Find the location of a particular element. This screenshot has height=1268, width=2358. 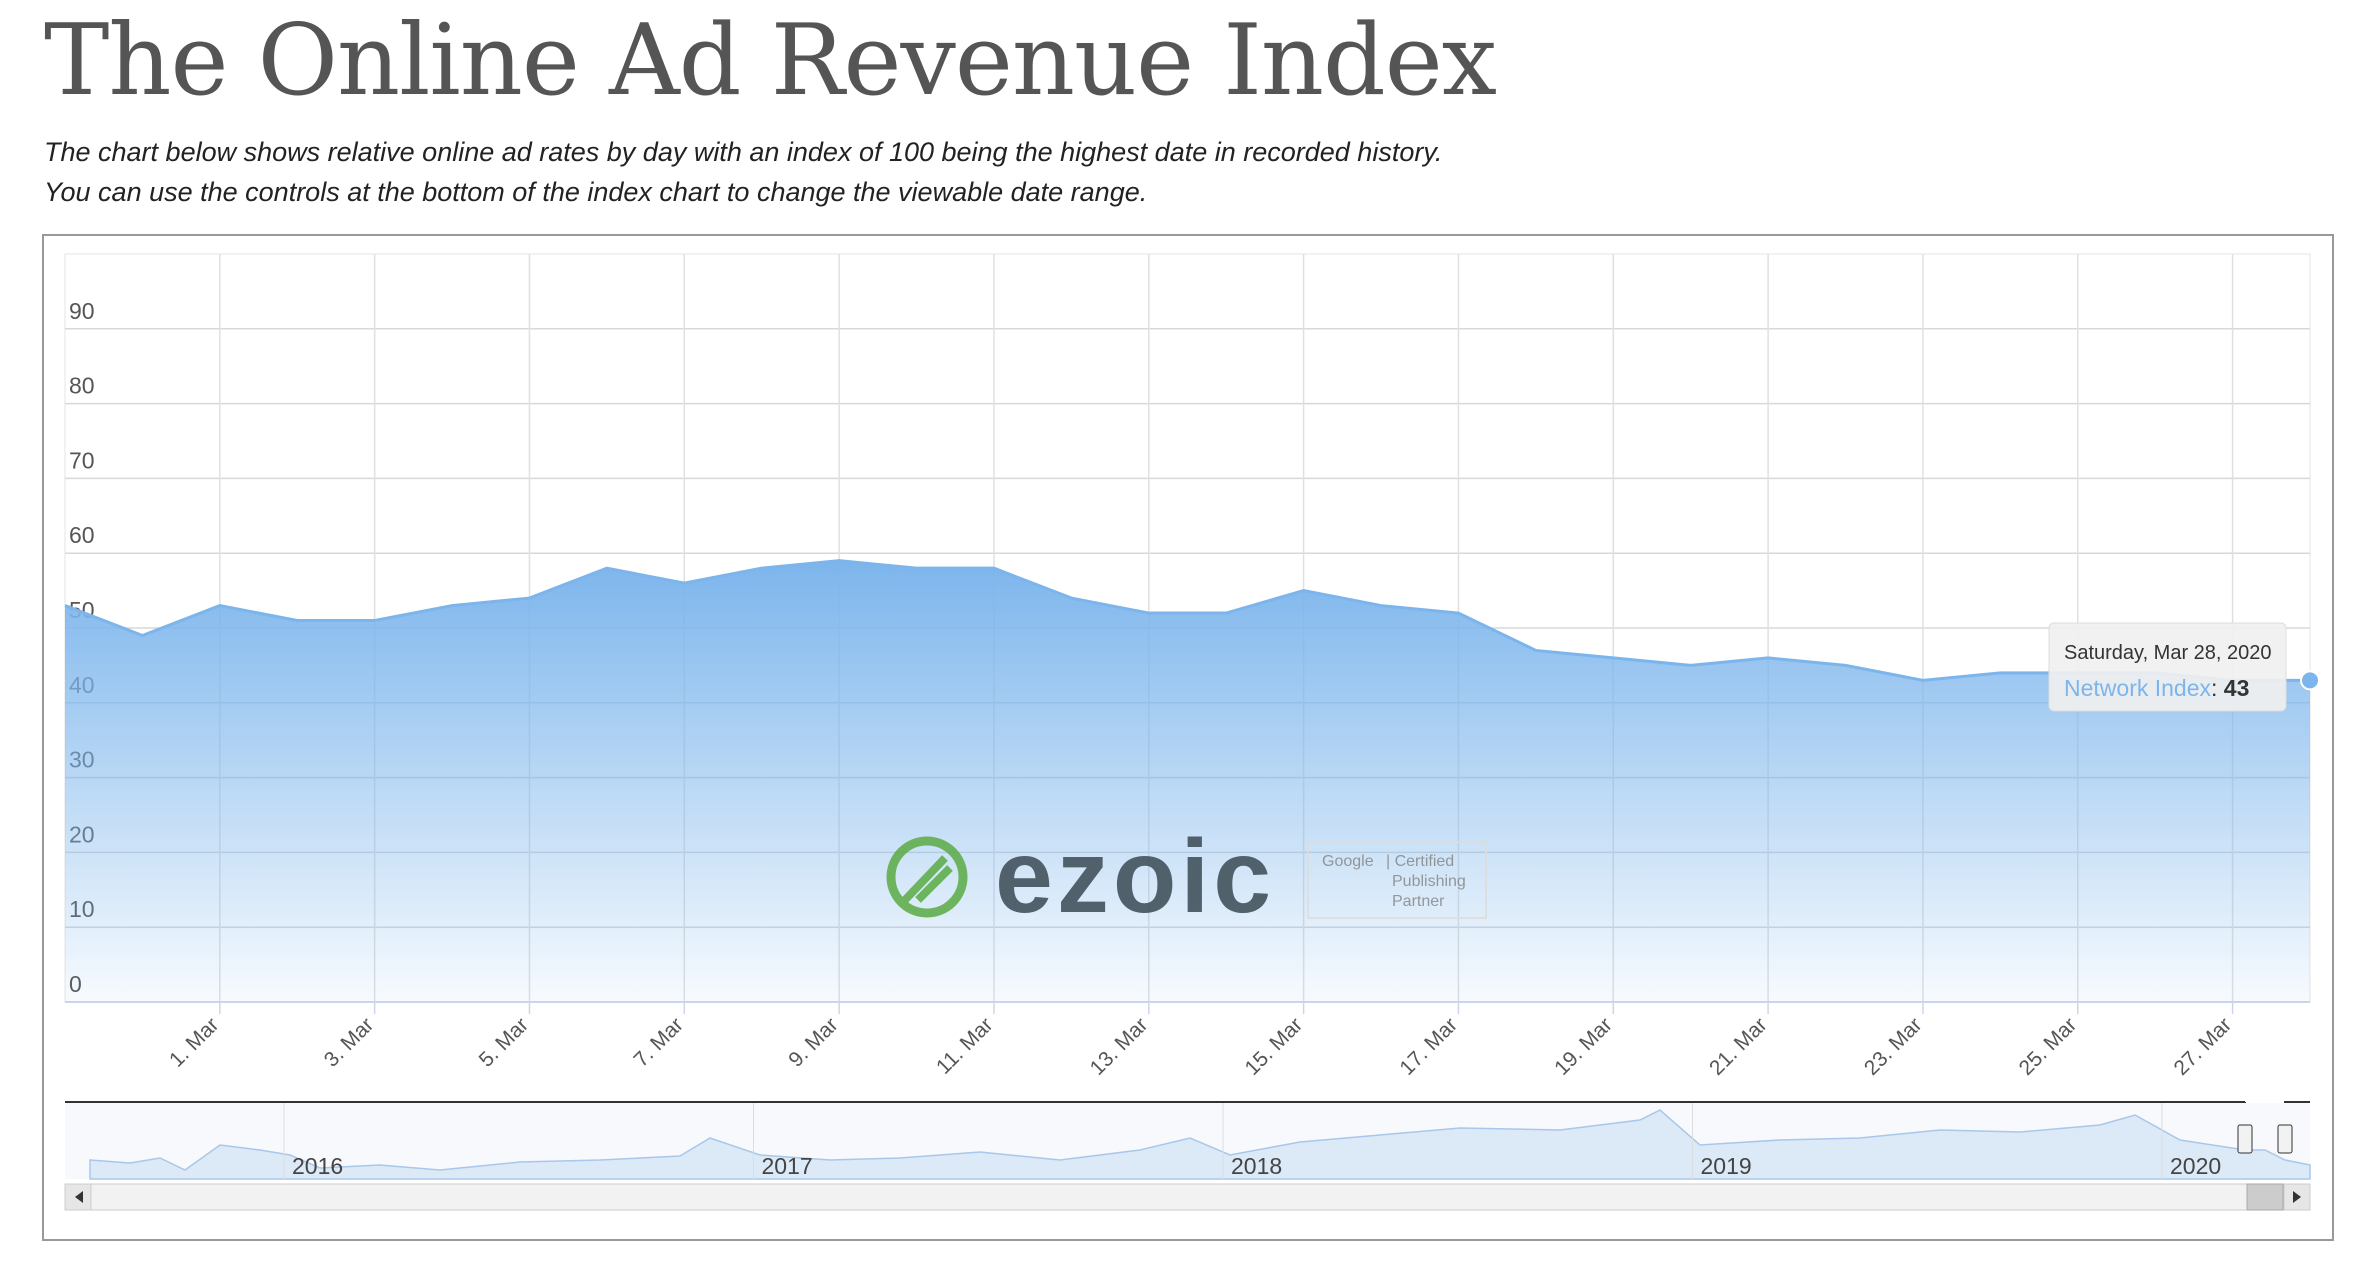

navigator: 2016 2017 2018 2019 2020 is located at coordinates (1187, 1156).